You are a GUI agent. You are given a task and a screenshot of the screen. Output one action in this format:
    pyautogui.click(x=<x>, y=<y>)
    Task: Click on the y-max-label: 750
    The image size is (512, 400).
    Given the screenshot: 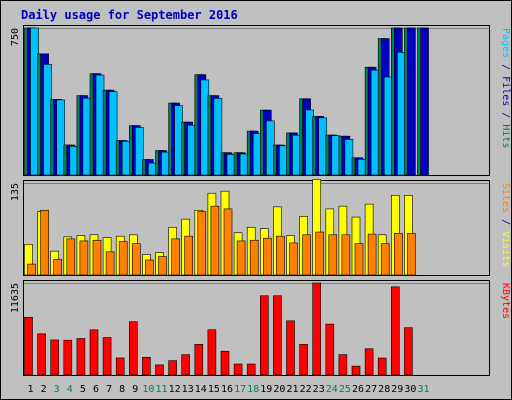 What is the action you would take?
    pyautogui.click(x=15, y=37)
    